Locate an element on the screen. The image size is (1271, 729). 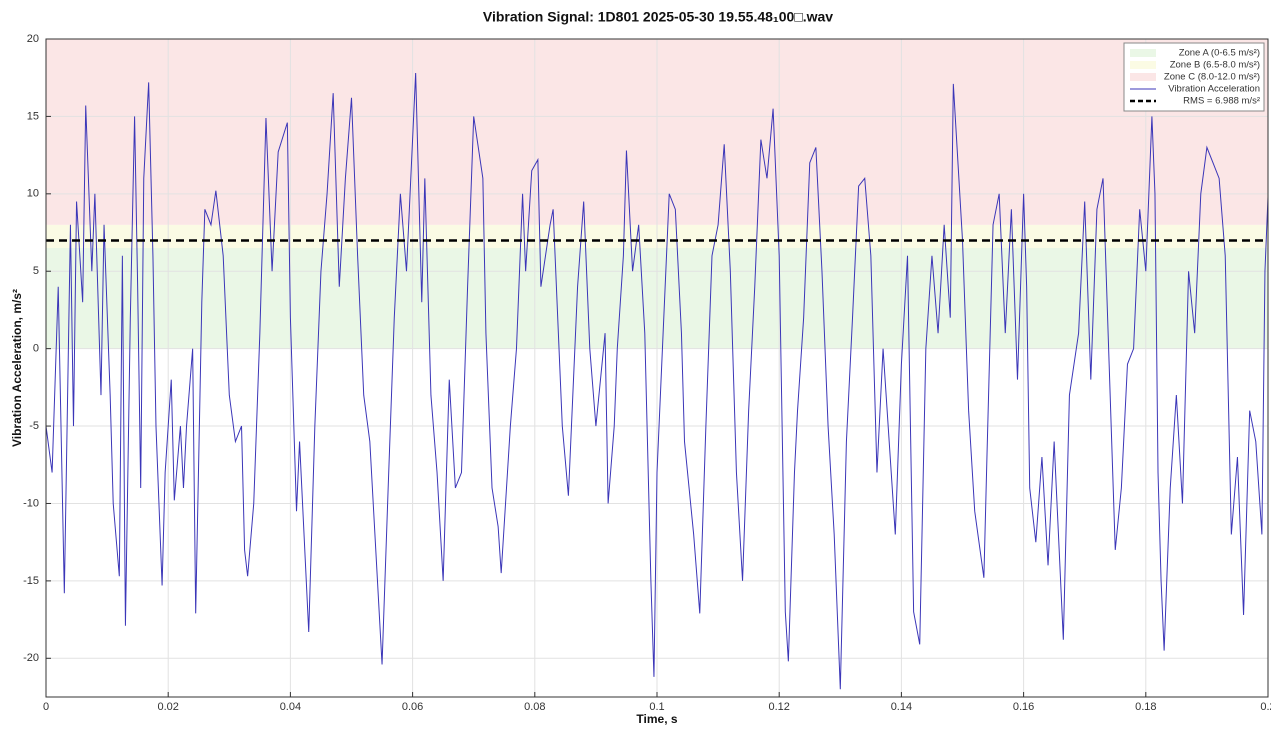
y-tick-label: -5 is located at coordinates (34, 426).